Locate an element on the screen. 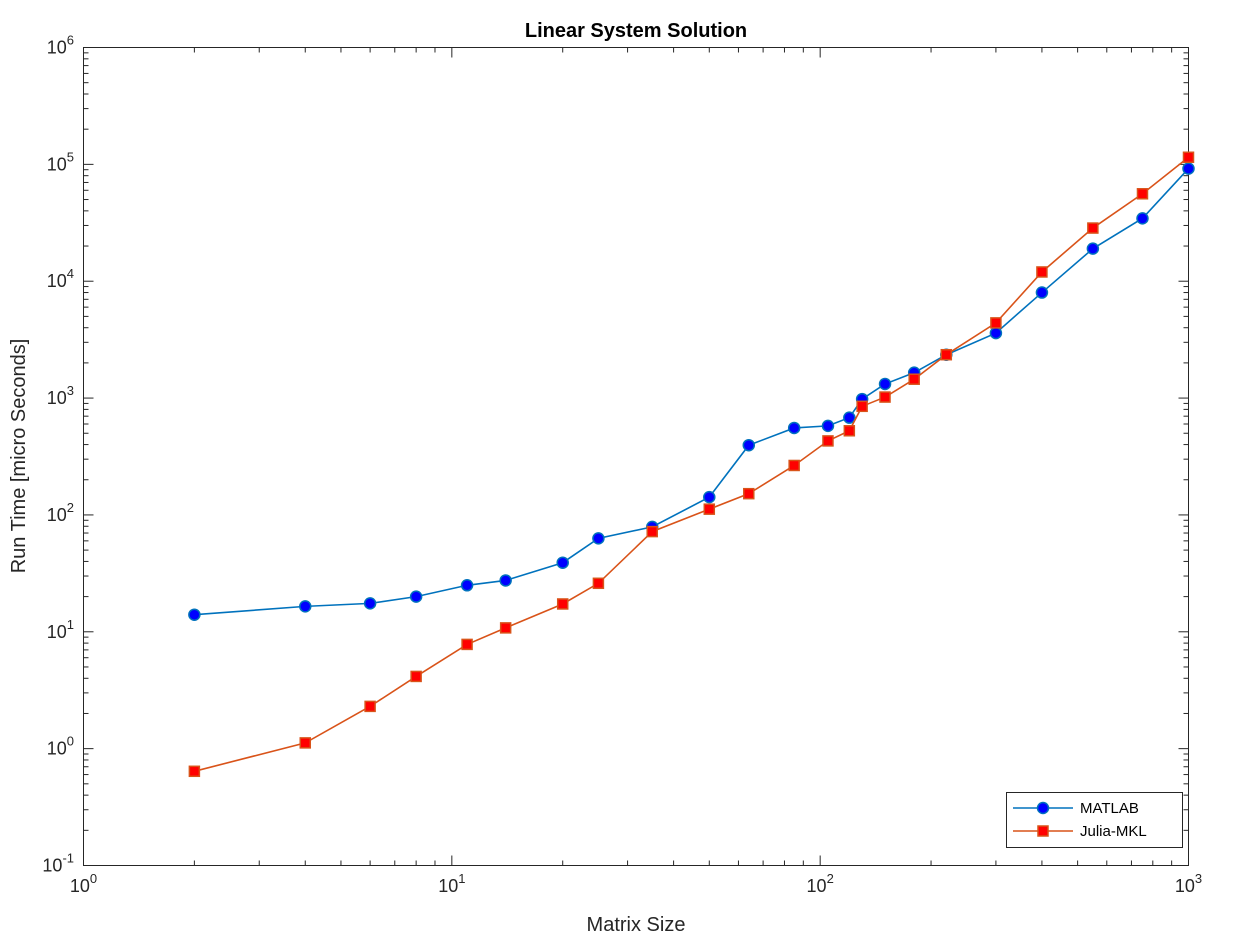 The height and width of the screenshot is (938, 1250). x-tick-label: 10⁰ is located at coordinates (83, 883).